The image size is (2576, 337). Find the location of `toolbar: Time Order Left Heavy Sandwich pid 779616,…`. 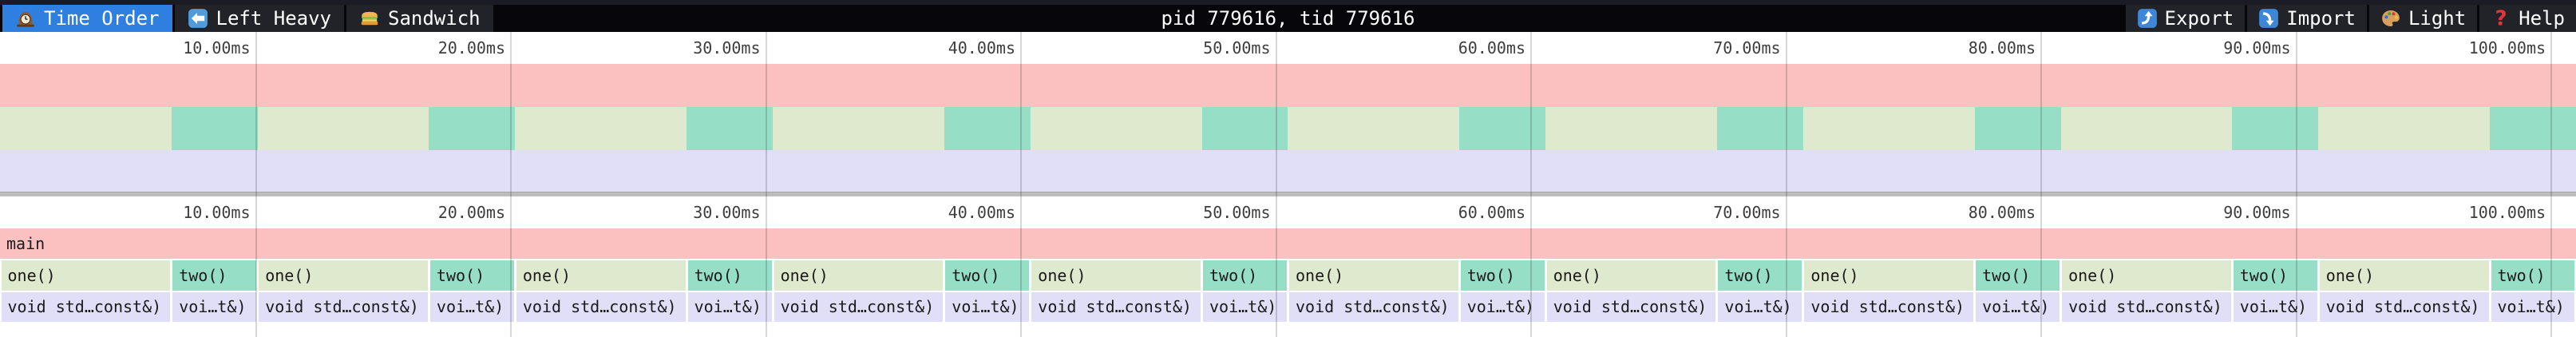

toolbar: Time Order Left Heavy Sandwich pid 779616,… is located at coordinates (1288, 16).